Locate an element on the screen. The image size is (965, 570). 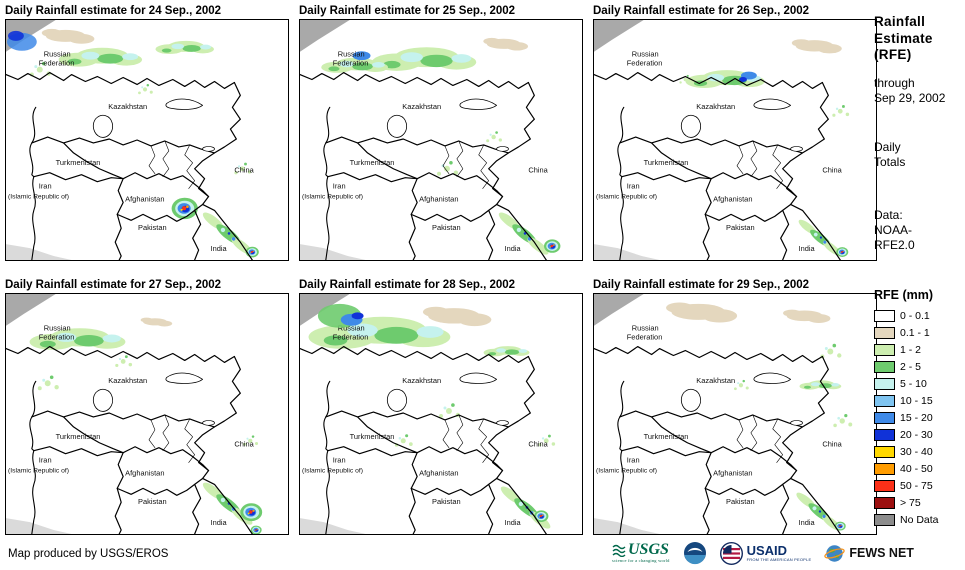
legend-label: 15 - 20 is located at coordinates (916, 417).